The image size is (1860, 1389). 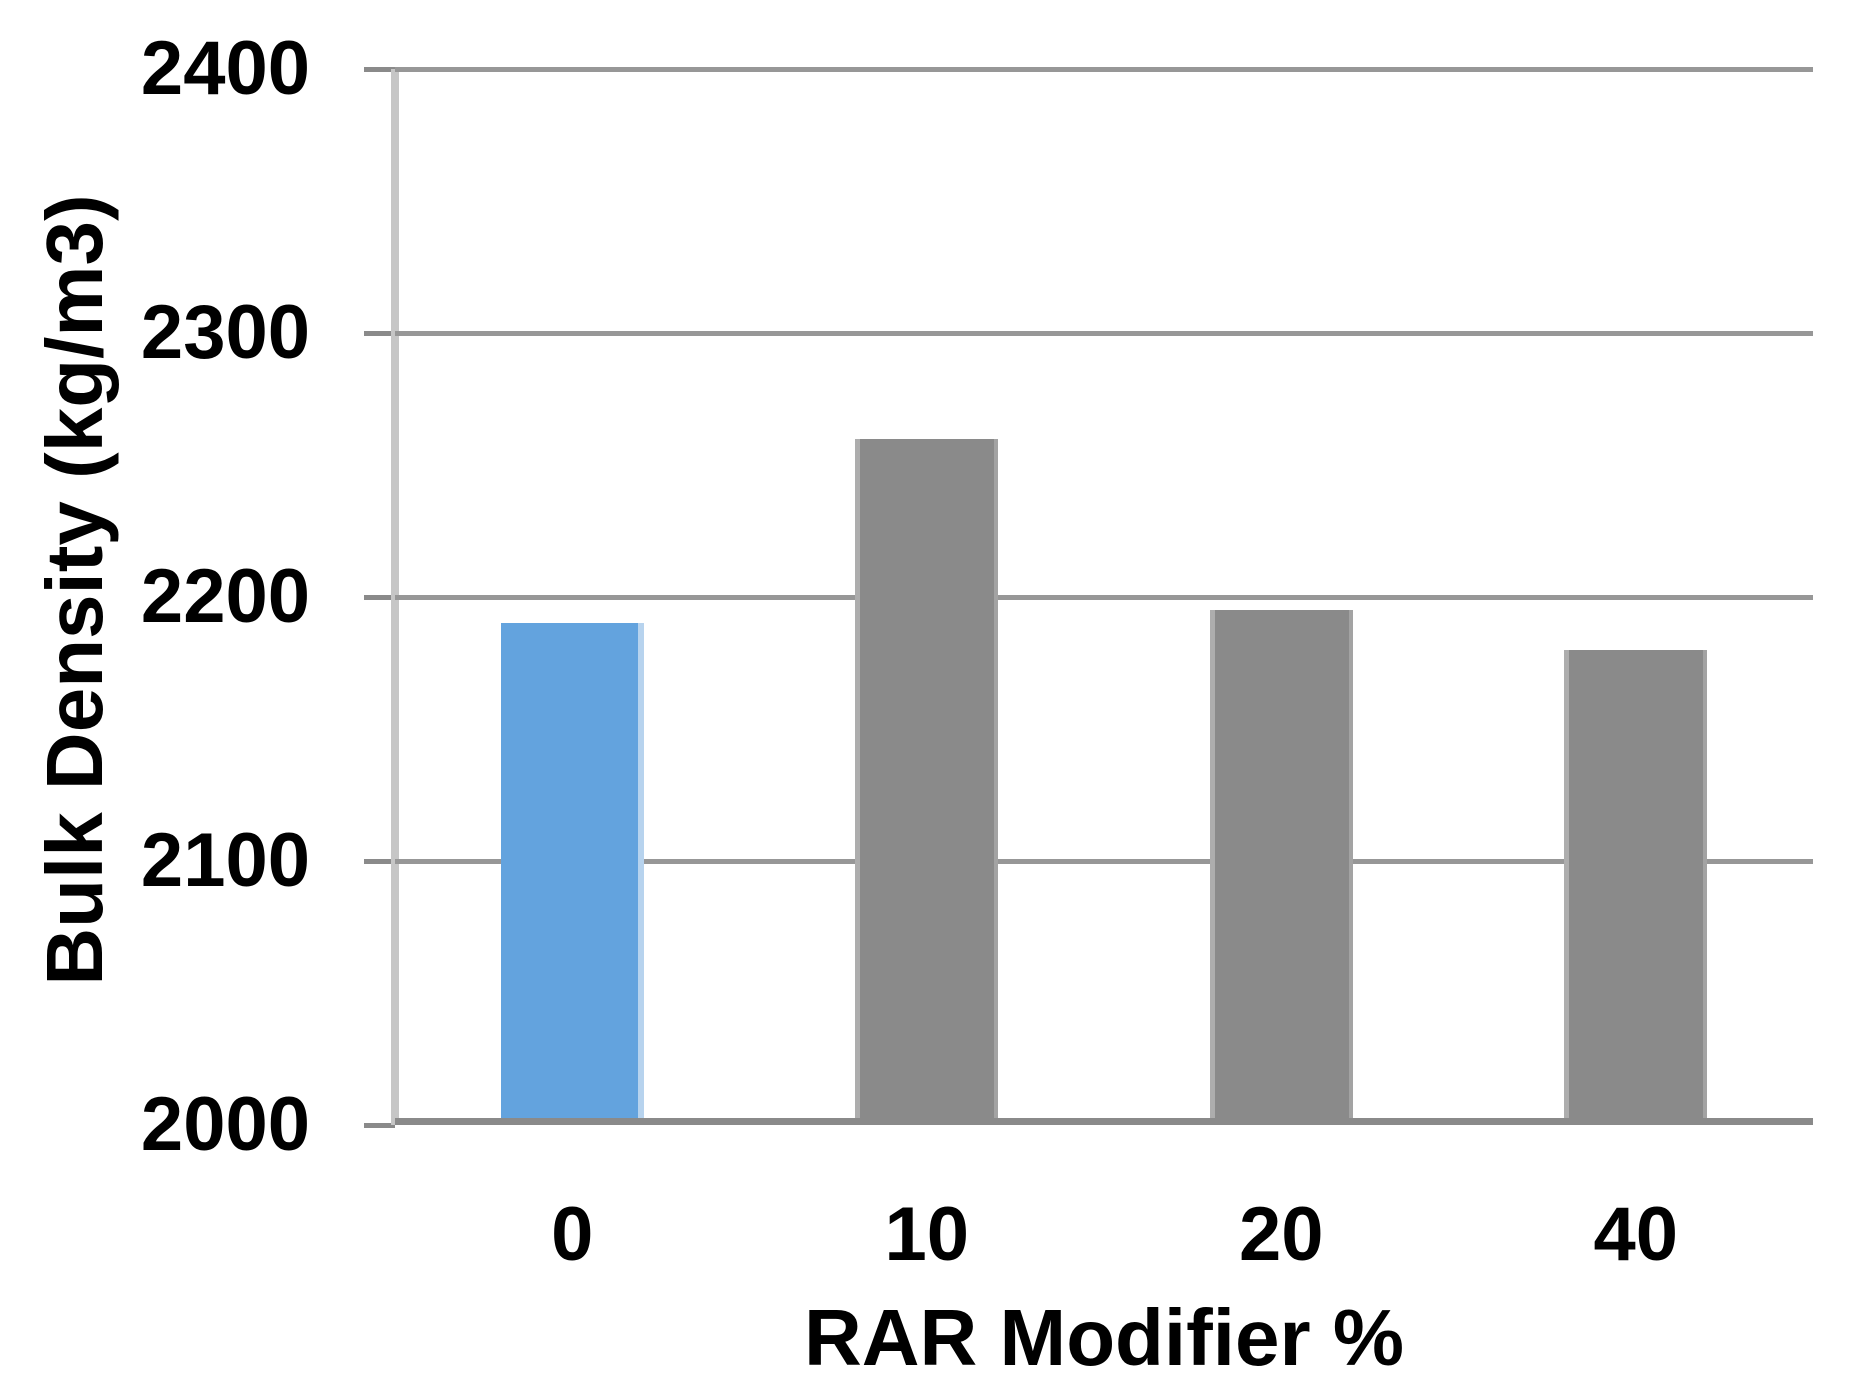 I want to click on y-tick-label-2200: 2200, so click(x=225, y=596).